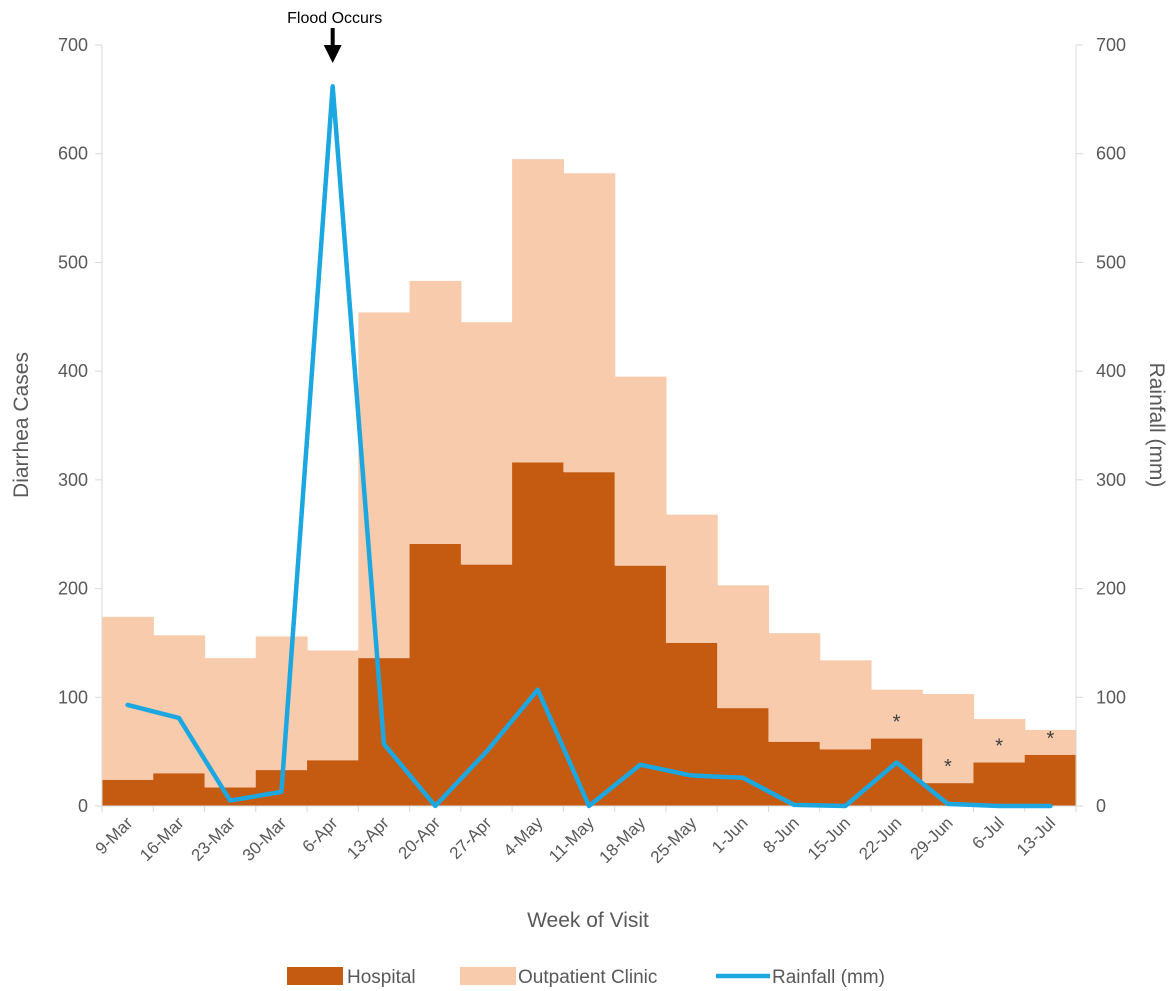 The height and width of the screenshot is (991, 1173). I want to click on x-tick-label: 29-Jun, so click(931, 838).